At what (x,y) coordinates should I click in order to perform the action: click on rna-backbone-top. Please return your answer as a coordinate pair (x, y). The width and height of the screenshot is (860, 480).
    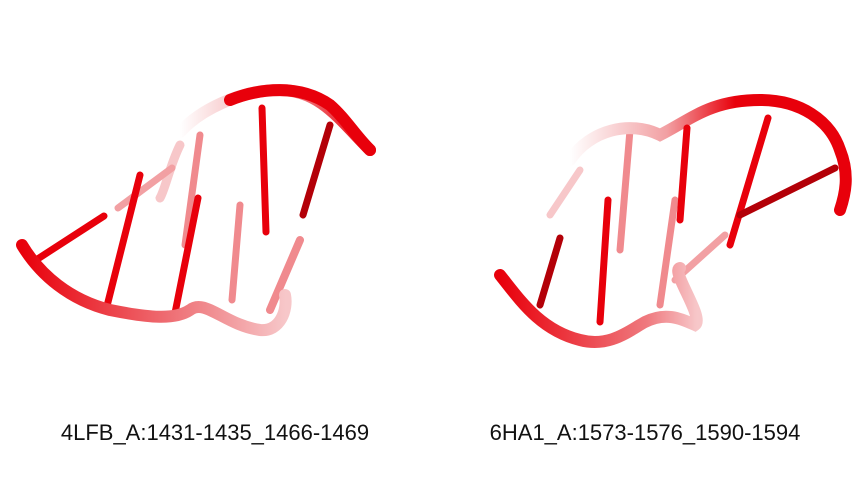
    Looking at the image, I should click on (708, 154).